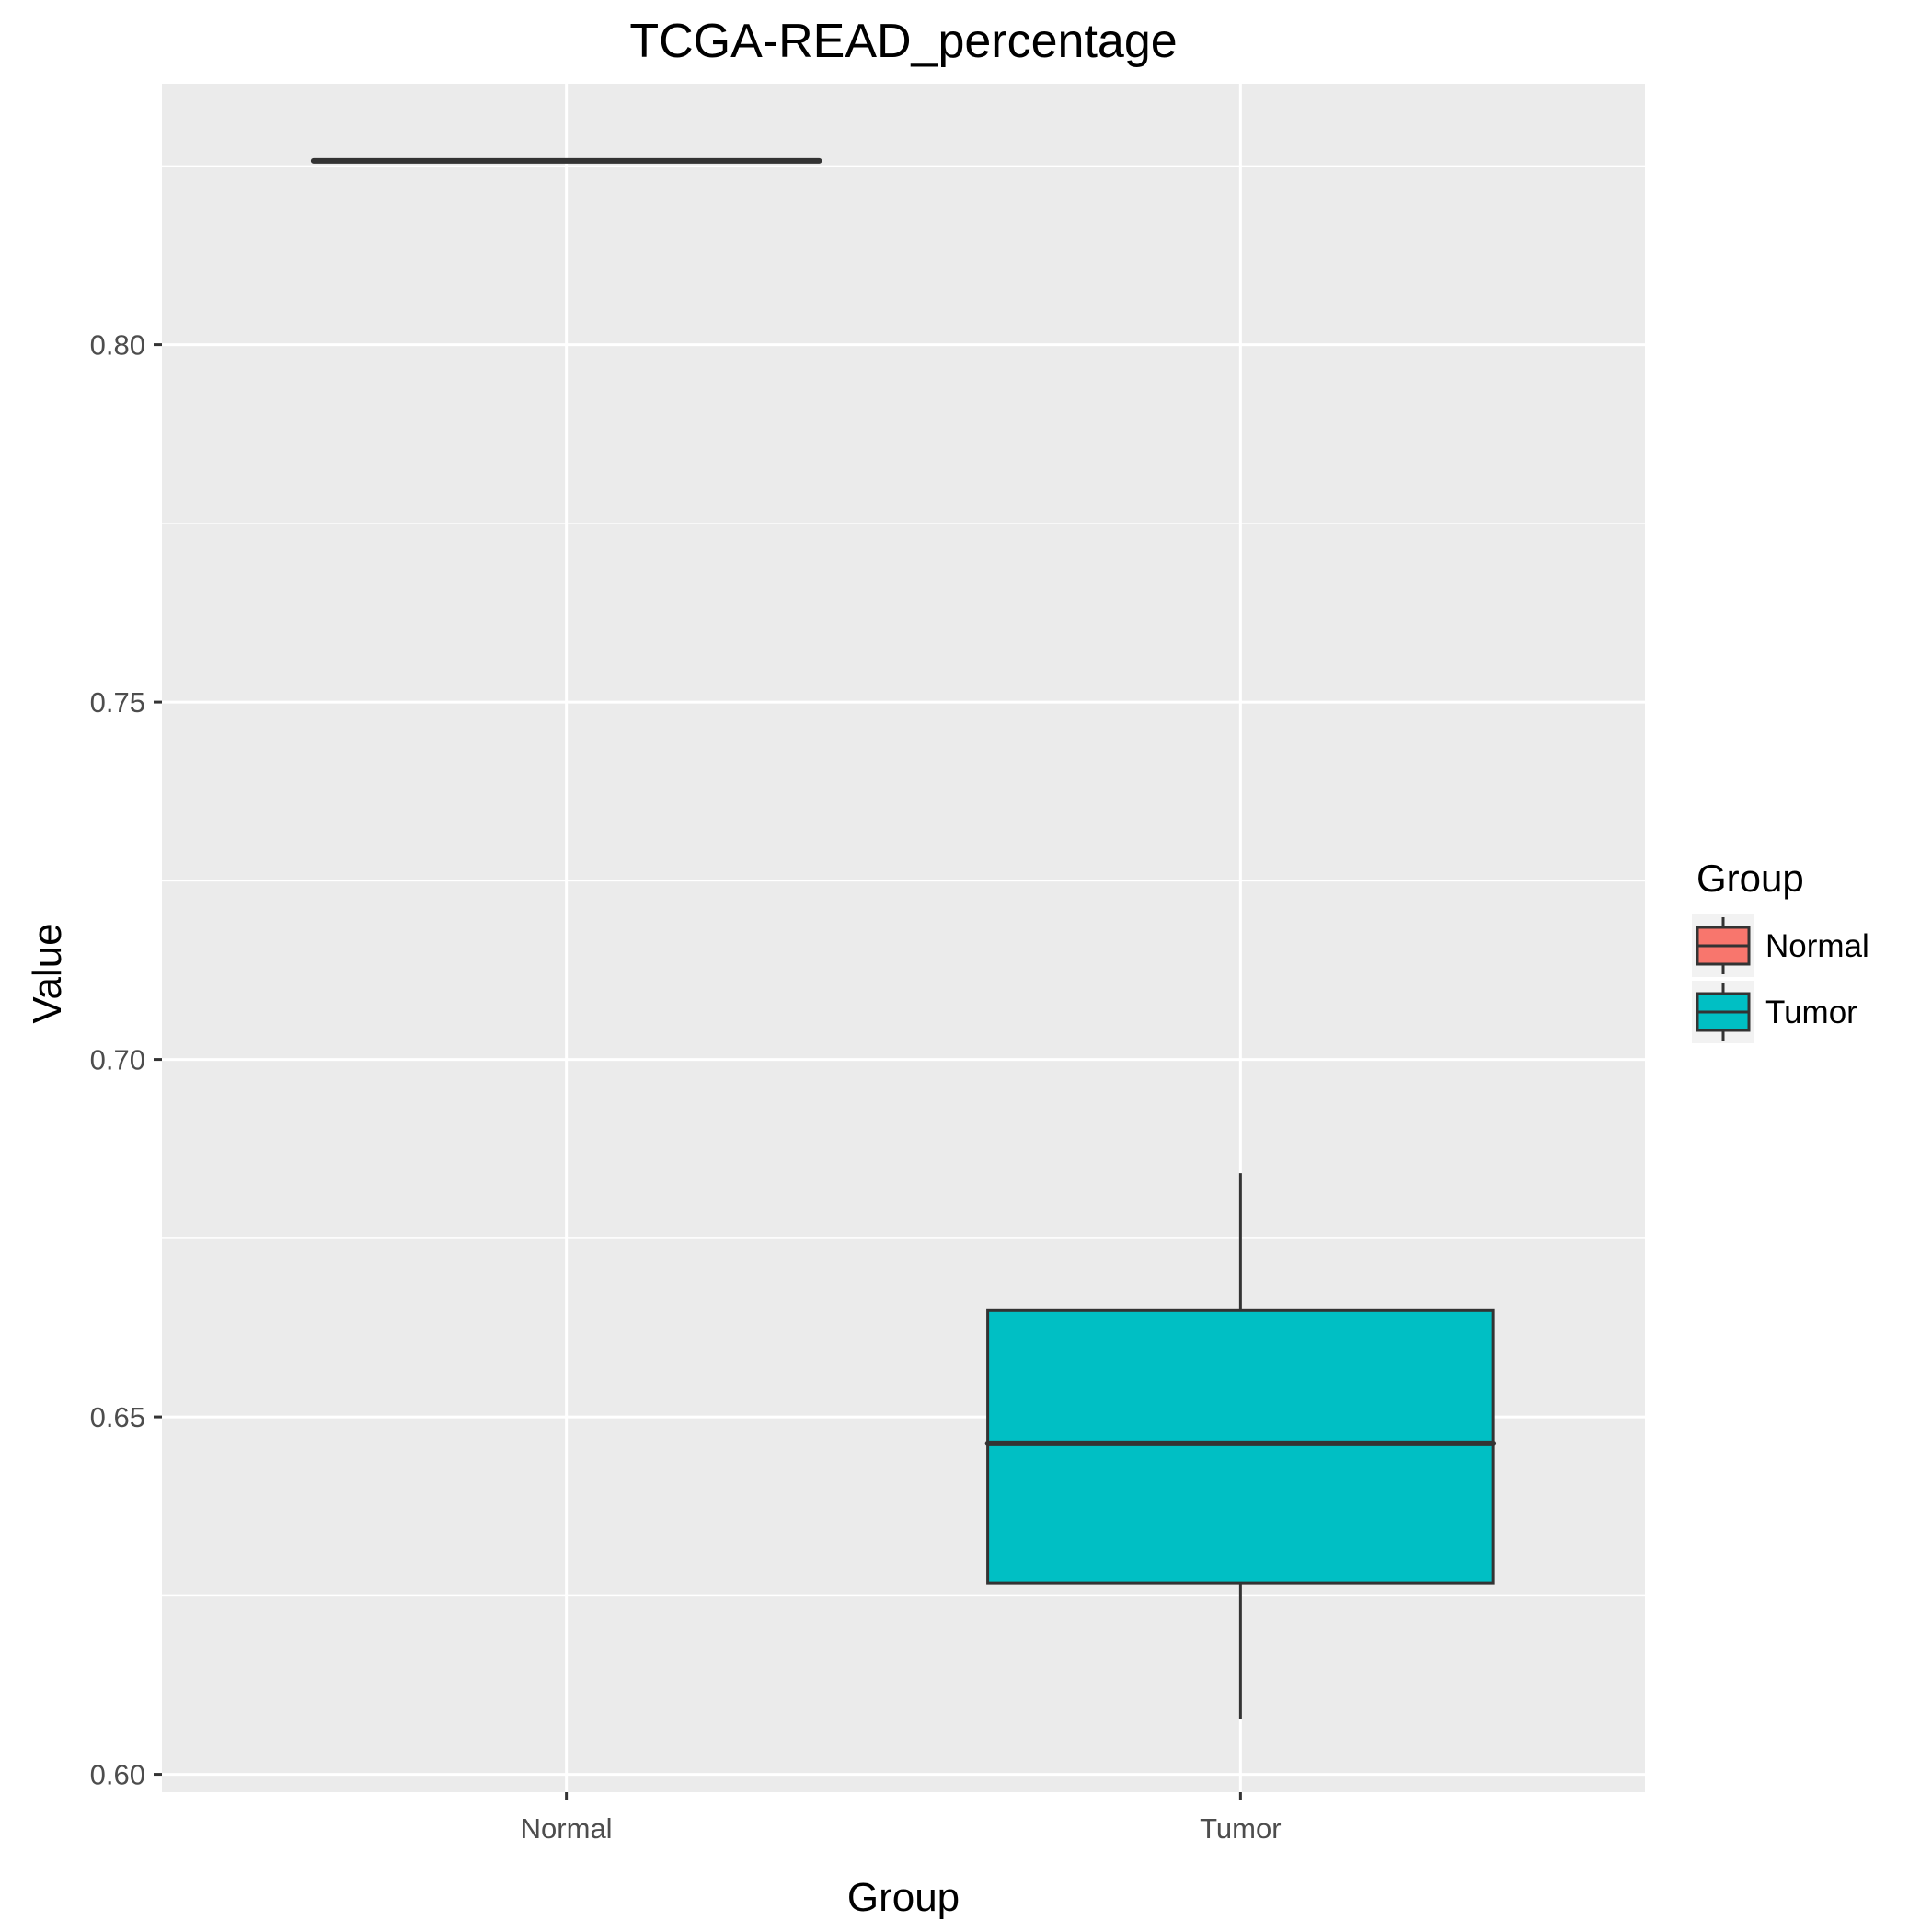 This screenshot has width=1932, height=1932. What do you see at coordinates (903, 1897) in the screenshot?
I see `x-axis-label: Group` at bounding box center [903, 1897].